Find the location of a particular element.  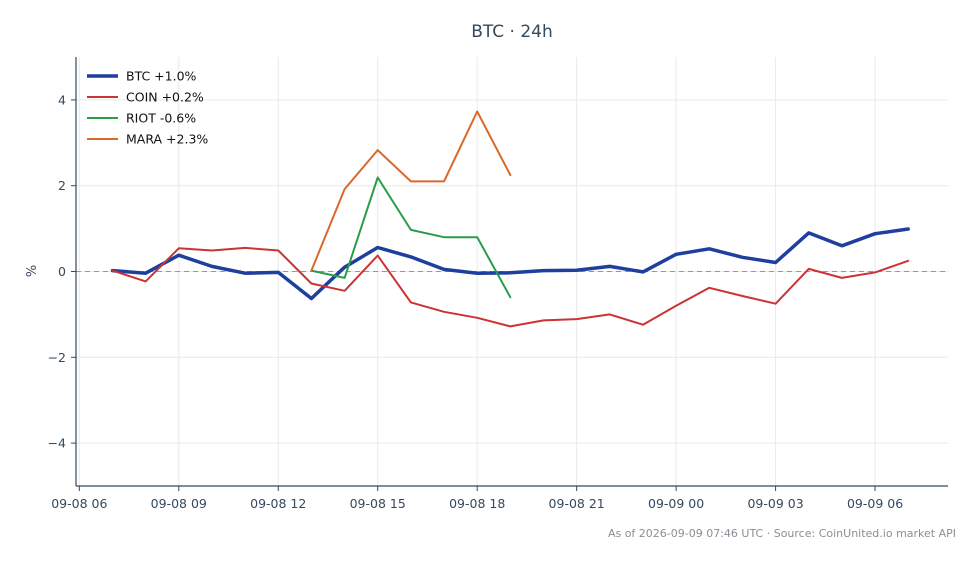

y-tick-label-3: −2 is located at coordinates (57, 357).